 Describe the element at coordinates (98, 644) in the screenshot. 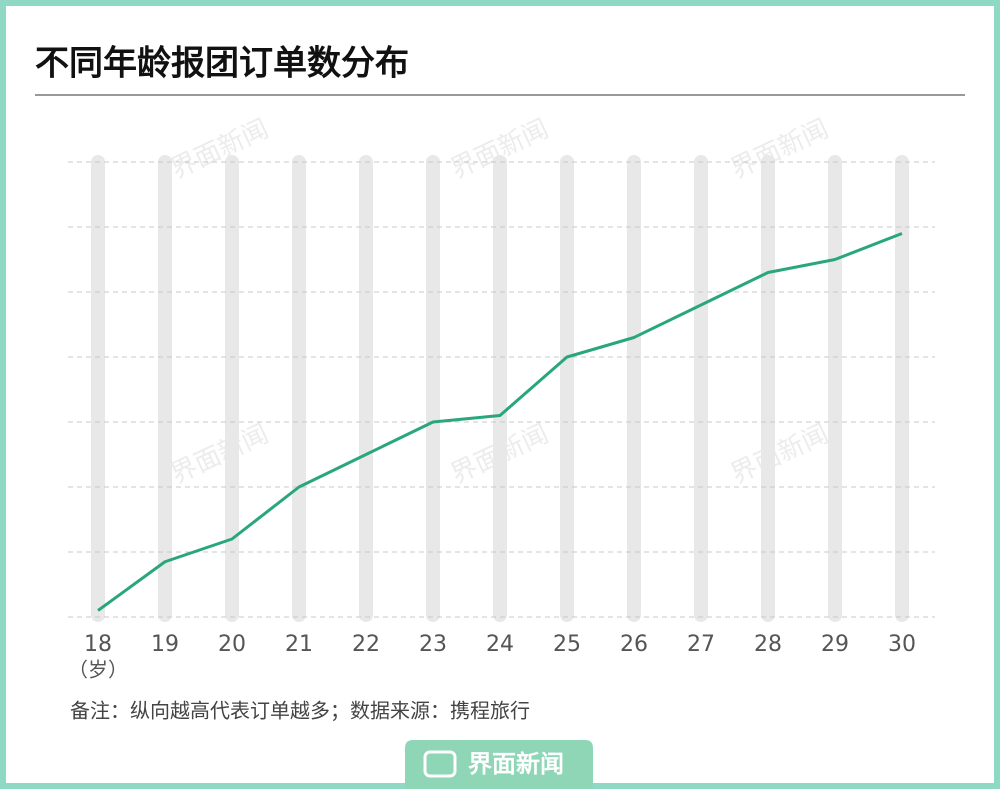

I see `x-tick-label: 18` at that location.